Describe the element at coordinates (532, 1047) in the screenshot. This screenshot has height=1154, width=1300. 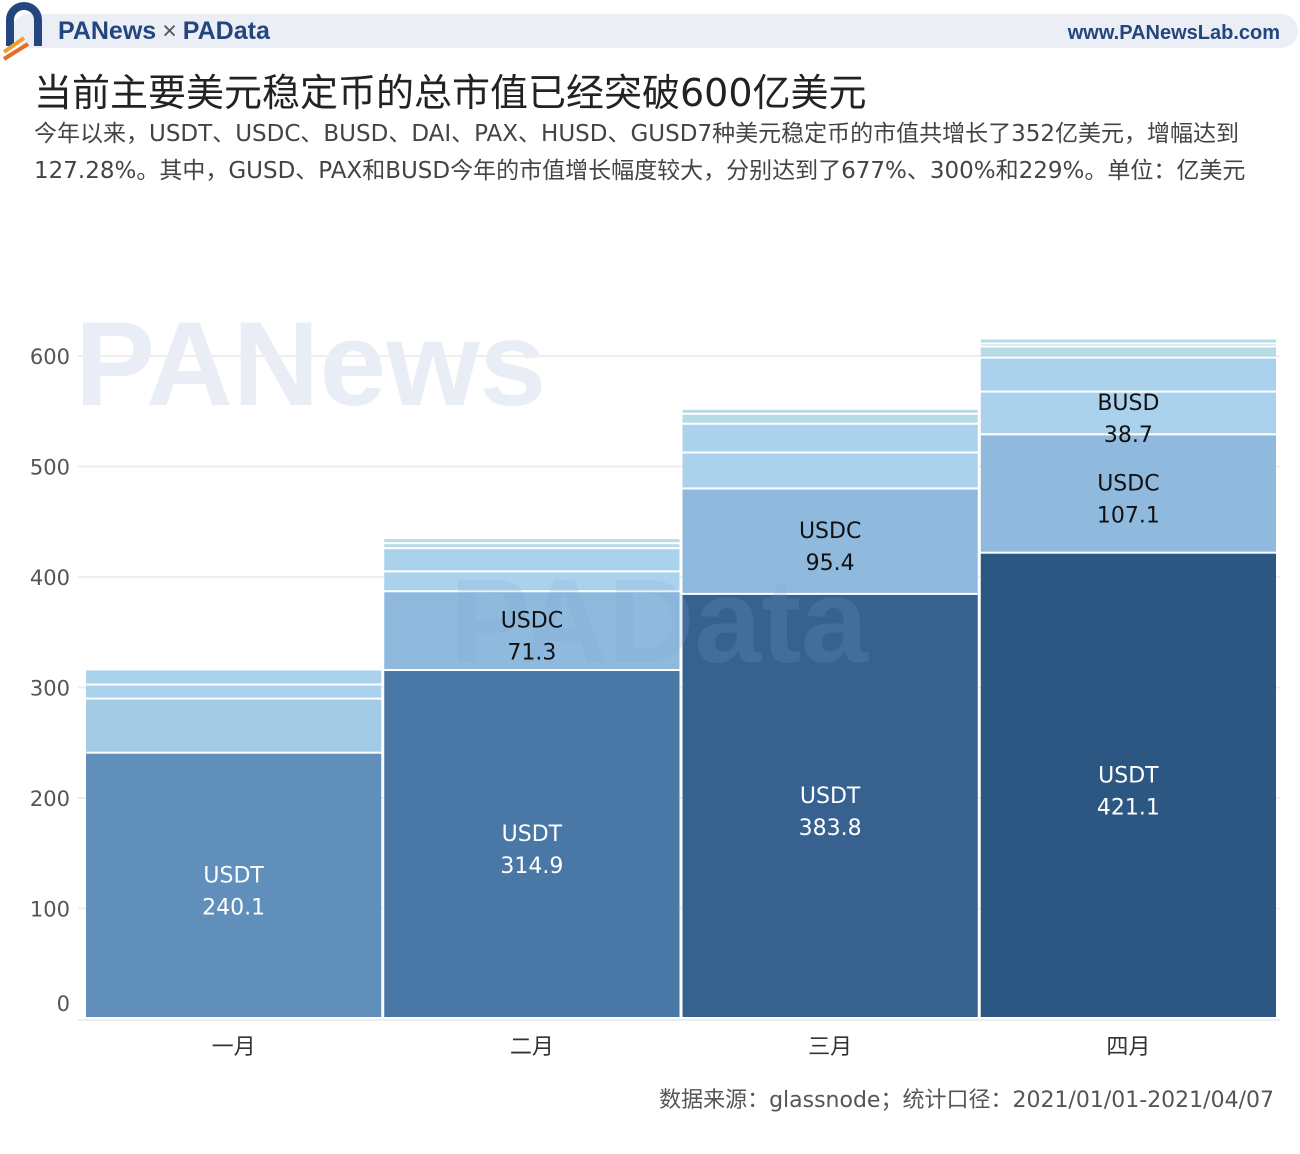
I see `x-tick-label: 二月` at that location.